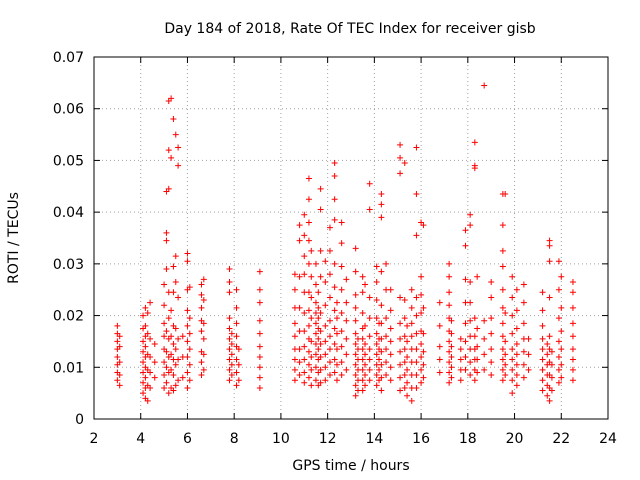 The width and height of the screenshot is (640, 480). Describe the element at coordinates (68, 265) in the screenshot. I see `y-tick-label: 0.03` at that location.